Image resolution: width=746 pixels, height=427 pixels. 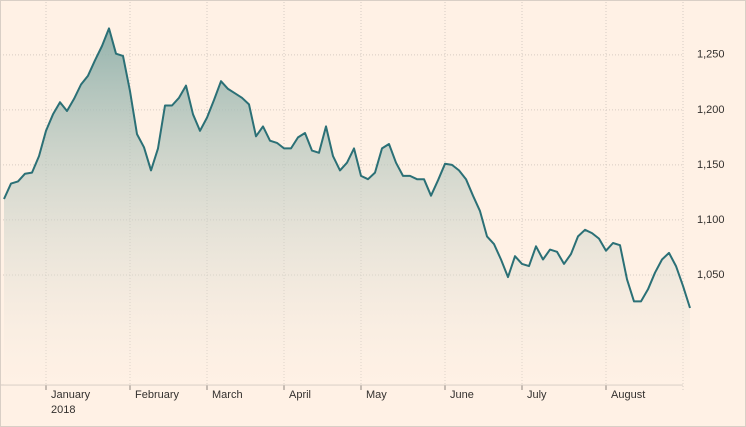 I want to click on x-tick-label: March, so click(x=227, y=395).